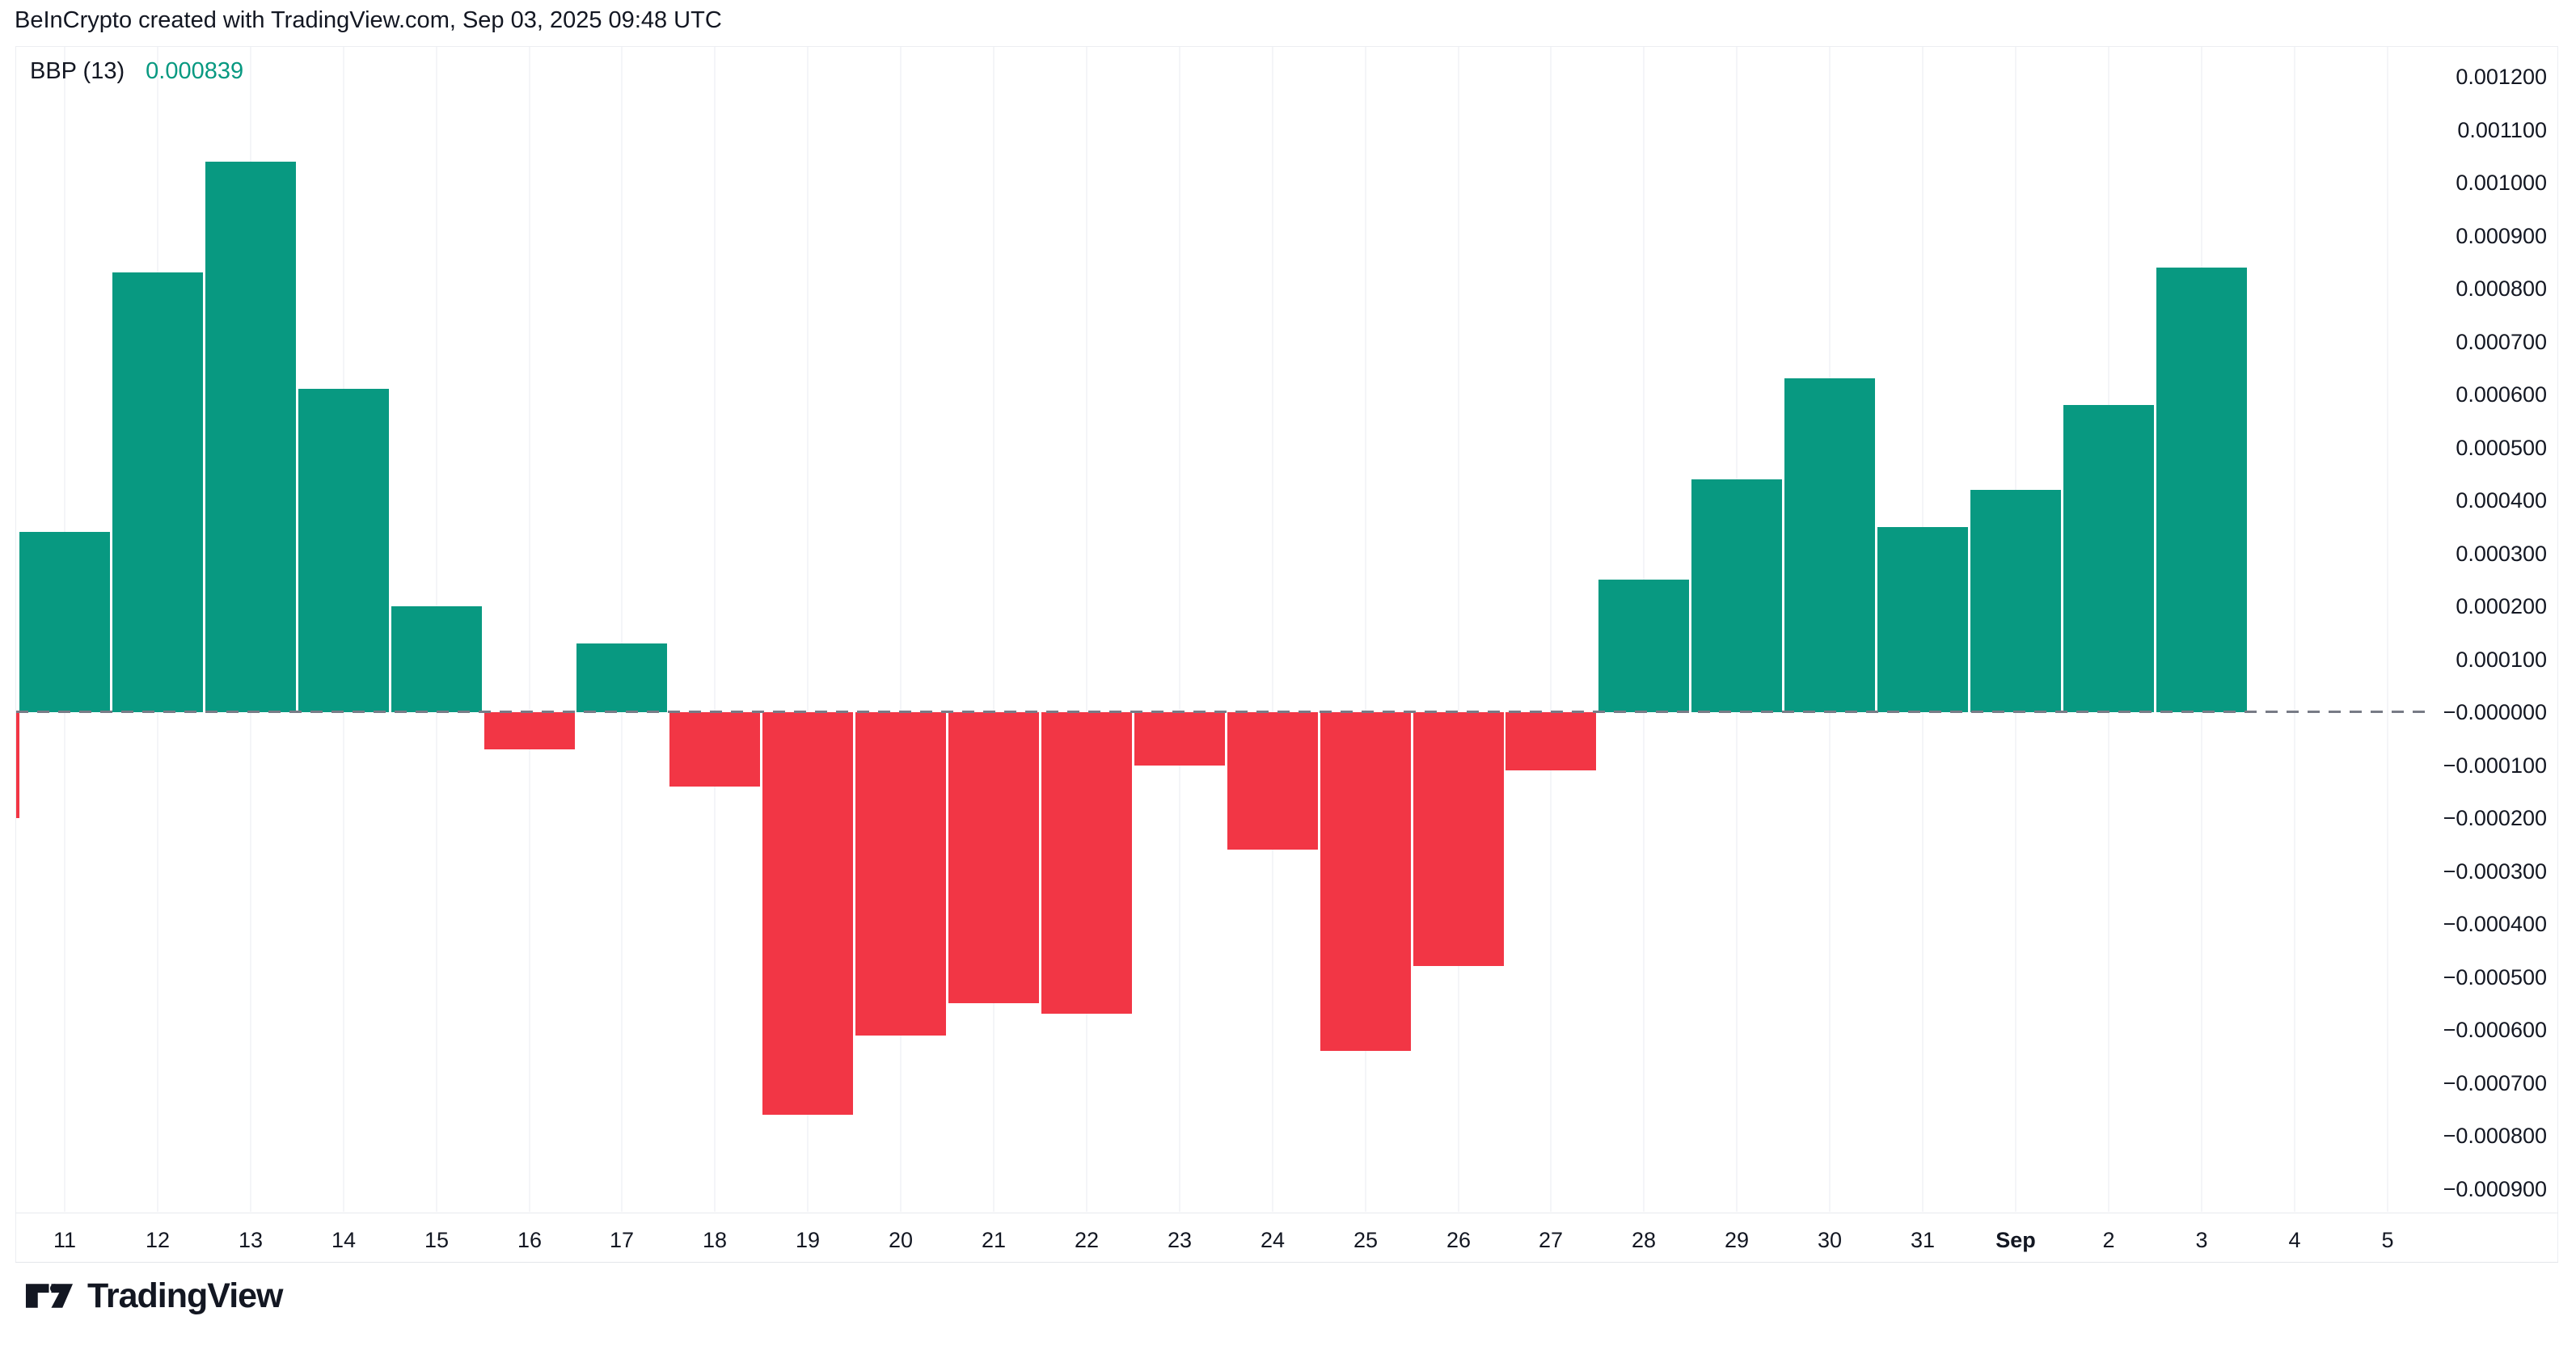 The height and width of the screenshot is (1350, 2576). I want to click on time-tick-label-17: 17, so click(622, 1240).